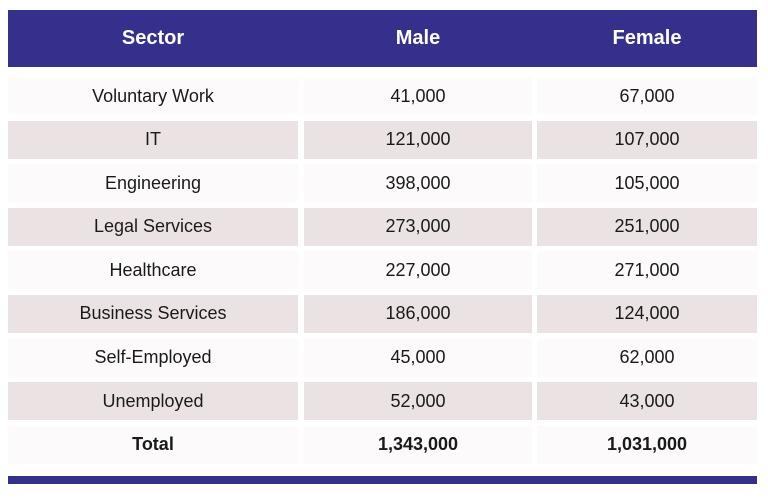  I want to click on table-row: Unemployed 52,000 43,000, so click(382, 401).